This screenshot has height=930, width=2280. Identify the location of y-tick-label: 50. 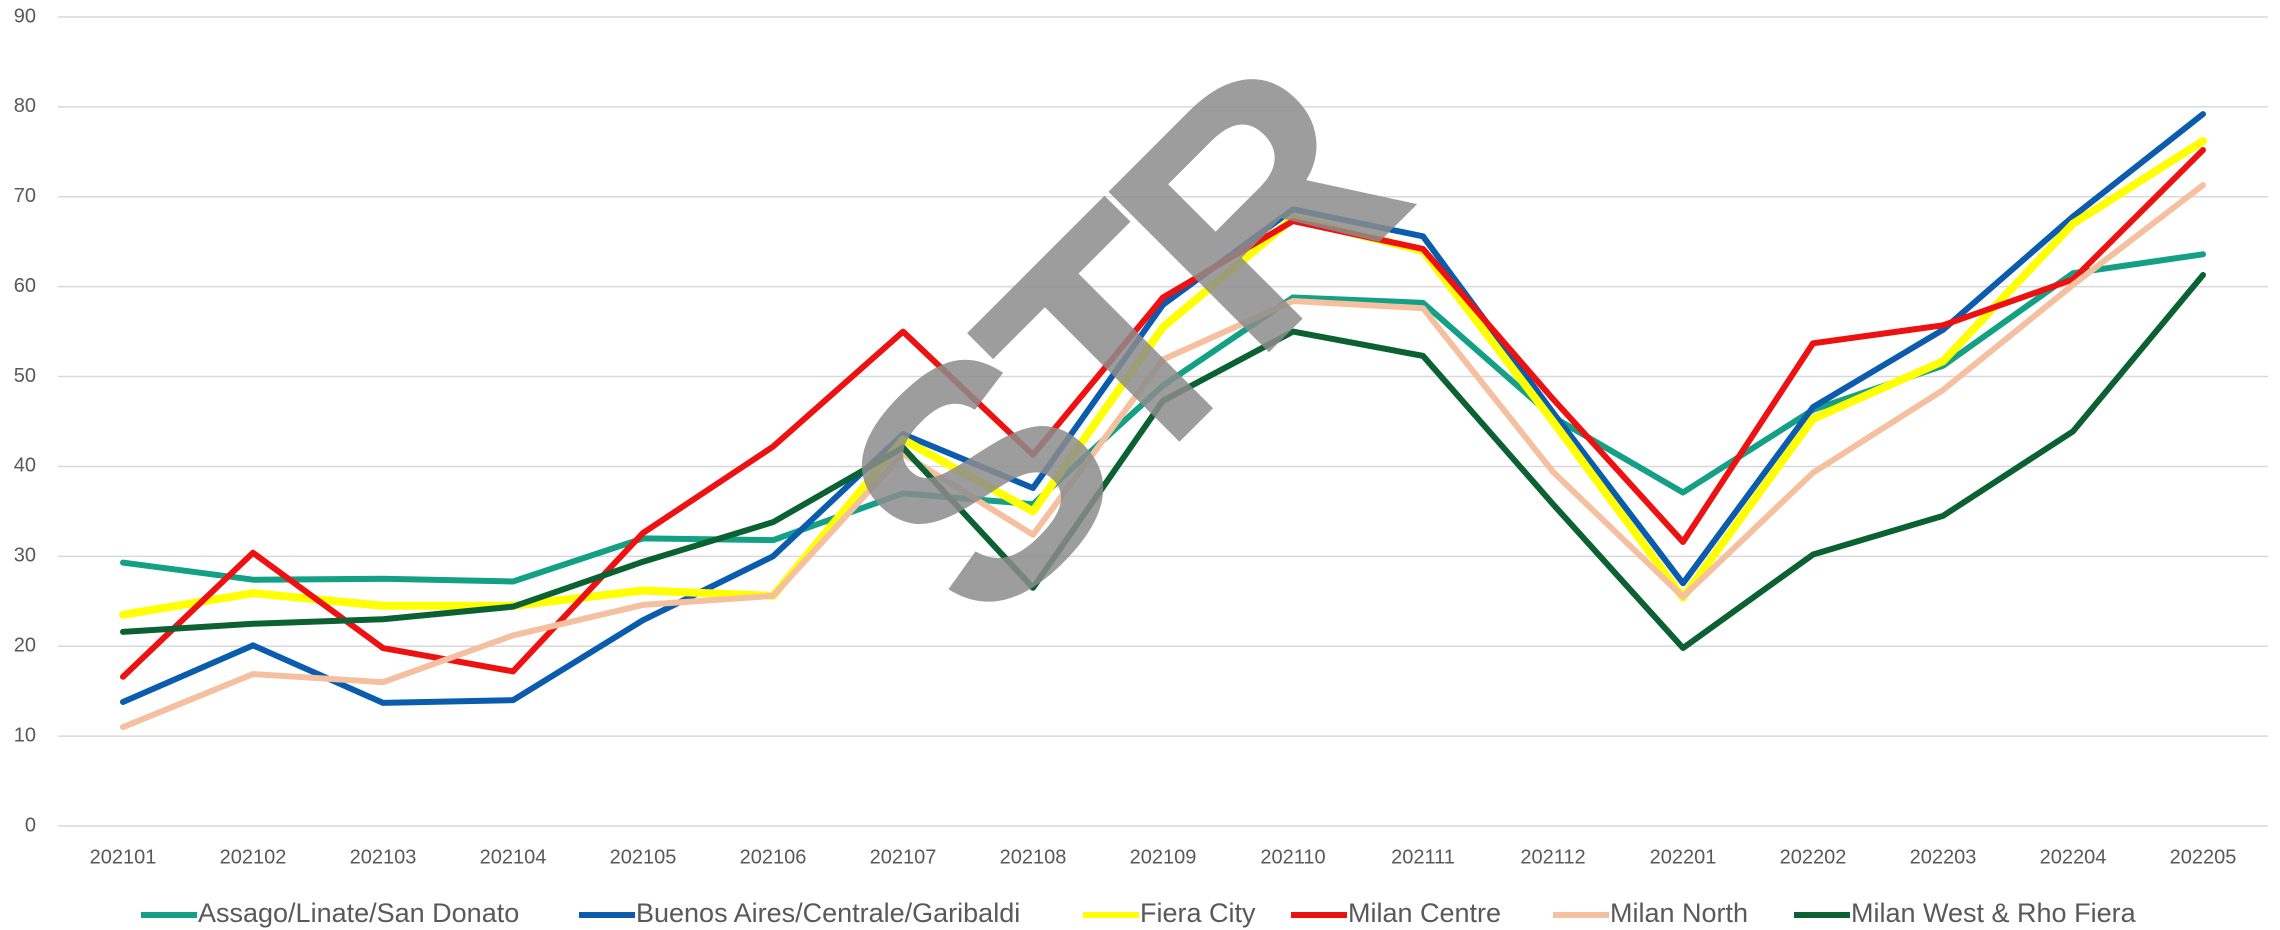
(25, 376).